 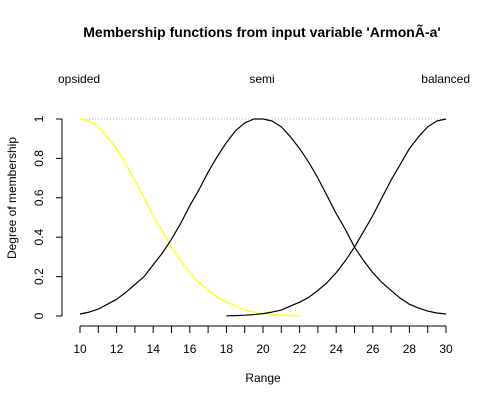 What do you see at coordinates (337, 349) in the screenshot?
I see `x-tick-label: 24` at bounding box center [337, 349].